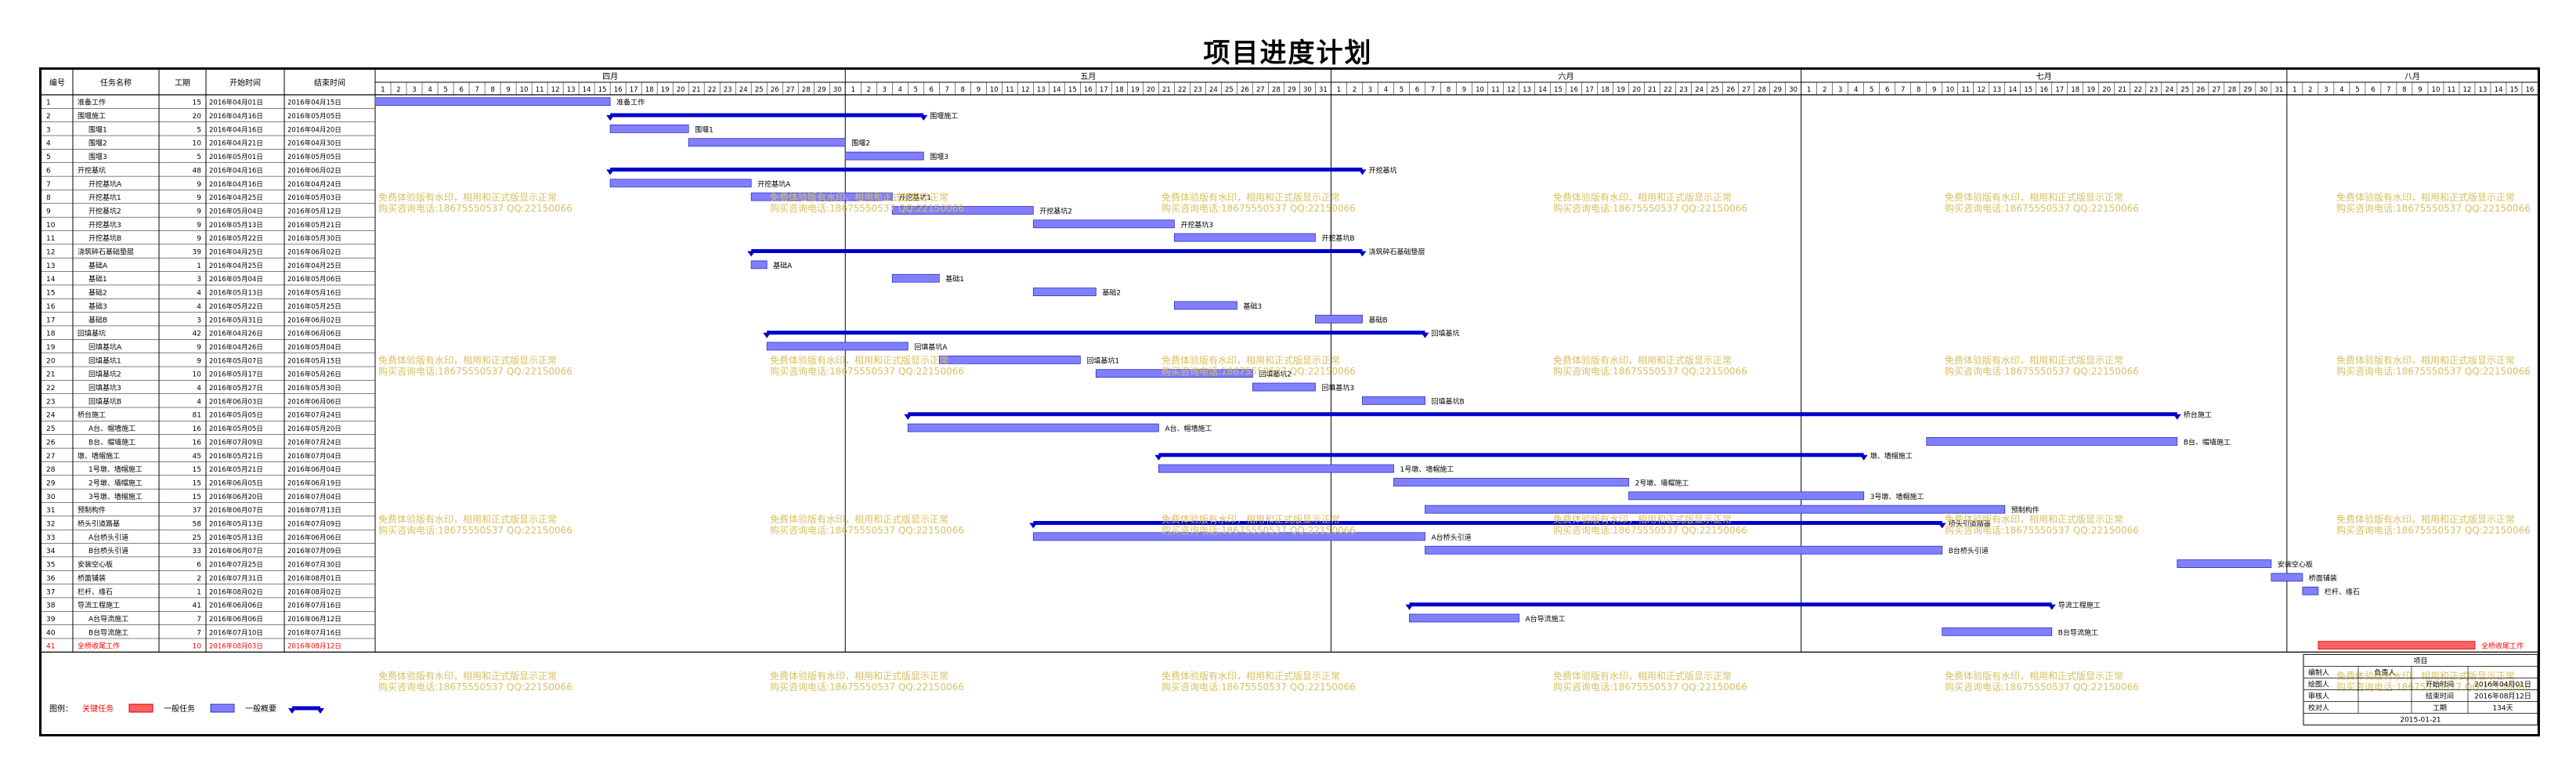 This screenshot has height=774, width=2576. I want to click on bar-label: A台桥头引道, so click(1451, 537).